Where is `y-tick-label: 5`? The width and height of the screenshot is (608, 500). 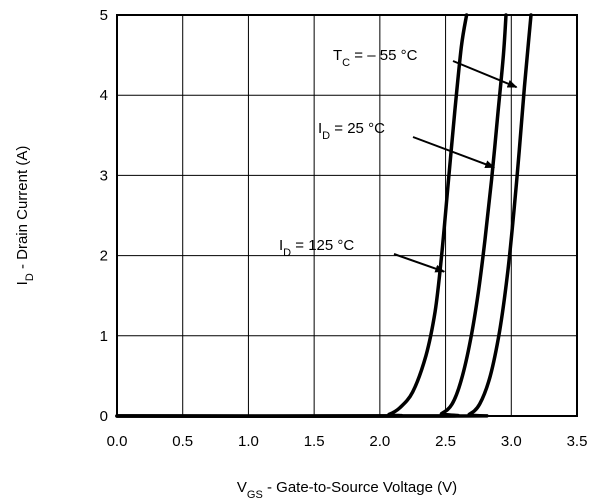 y-tick-label: 5 is located at coordinates (104, 15).